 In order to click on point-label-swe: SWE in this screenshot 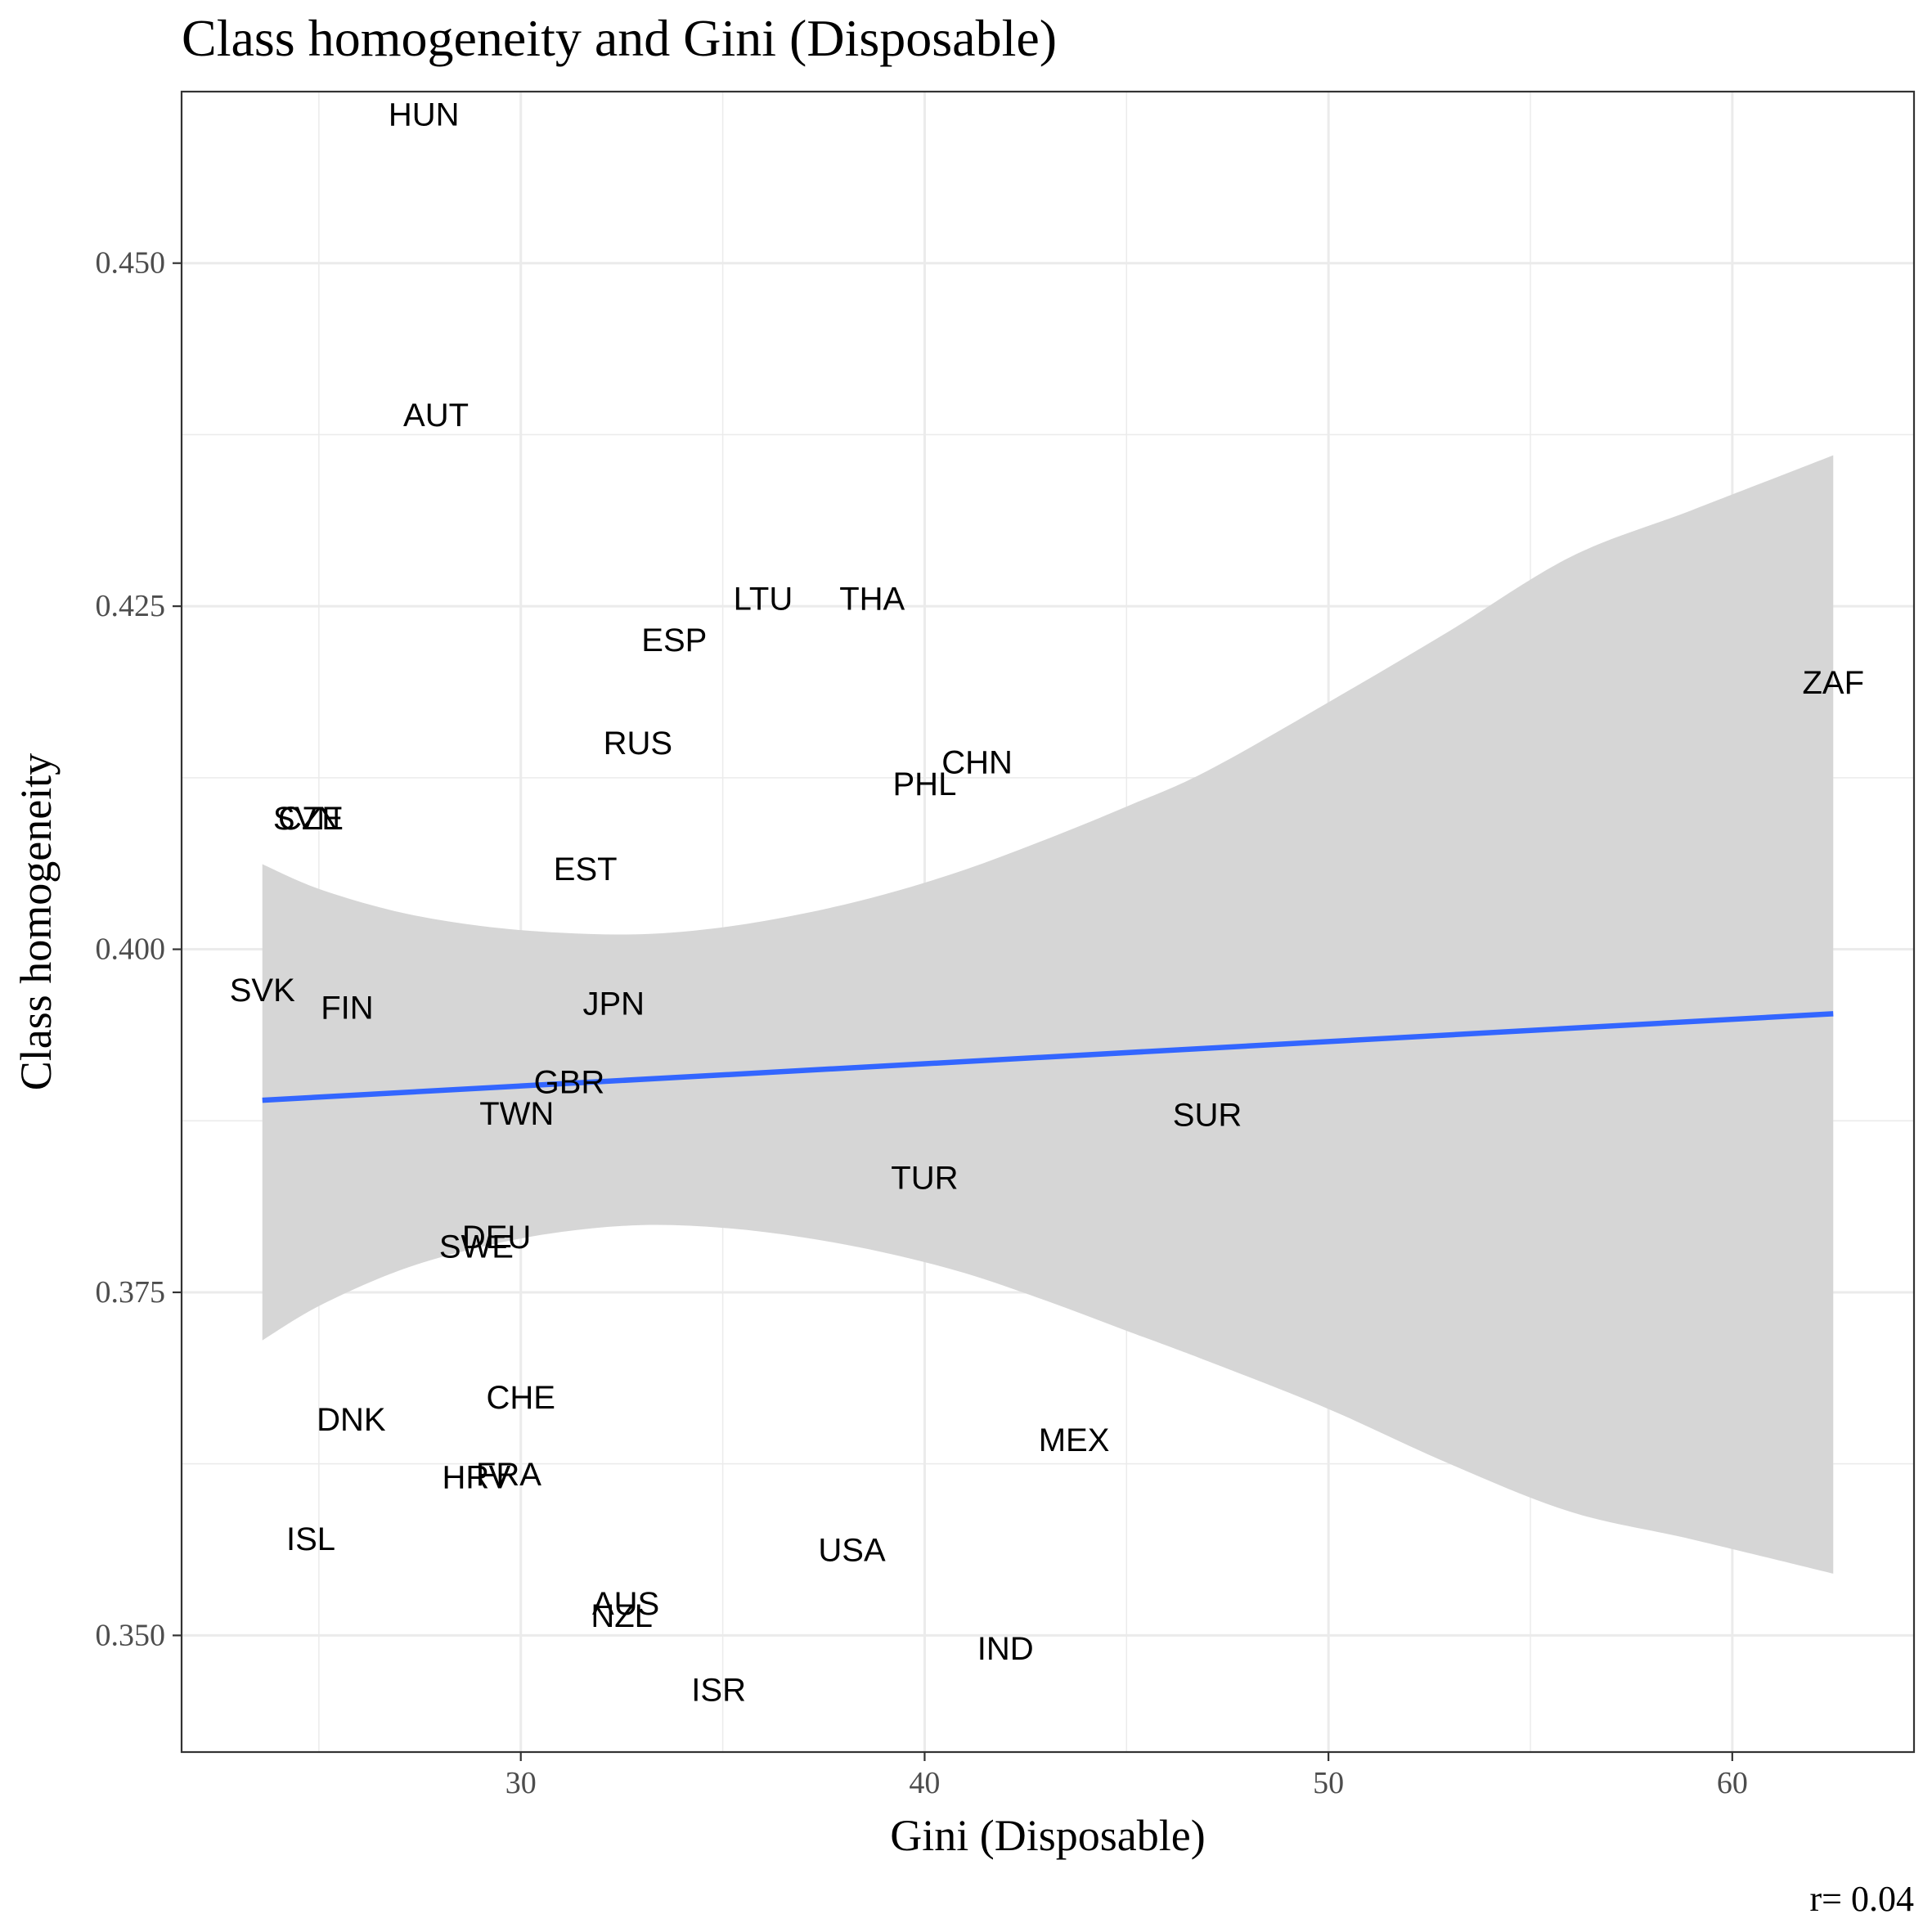, I will do `click(477, 1247)`.